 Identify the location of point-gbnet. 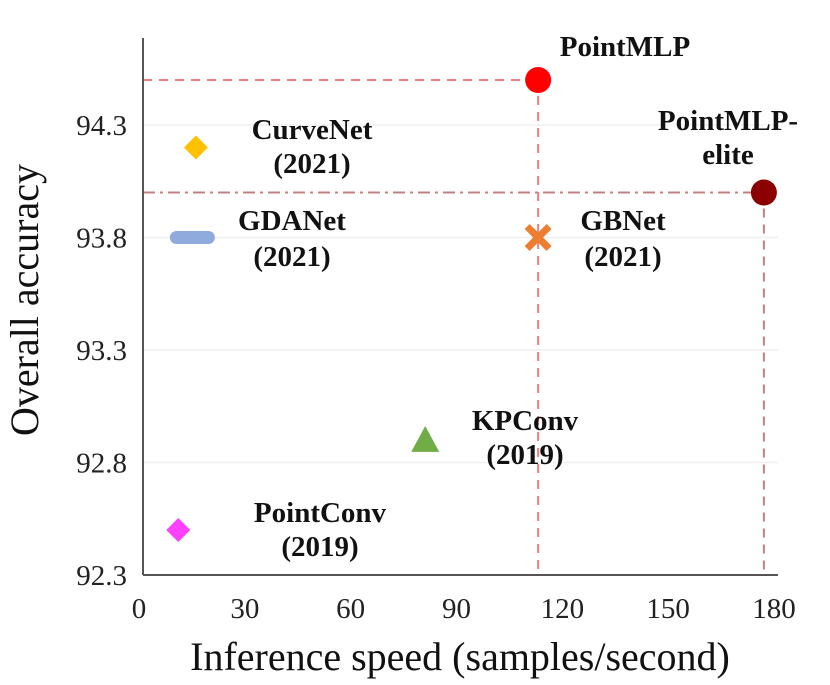
(538, 237).